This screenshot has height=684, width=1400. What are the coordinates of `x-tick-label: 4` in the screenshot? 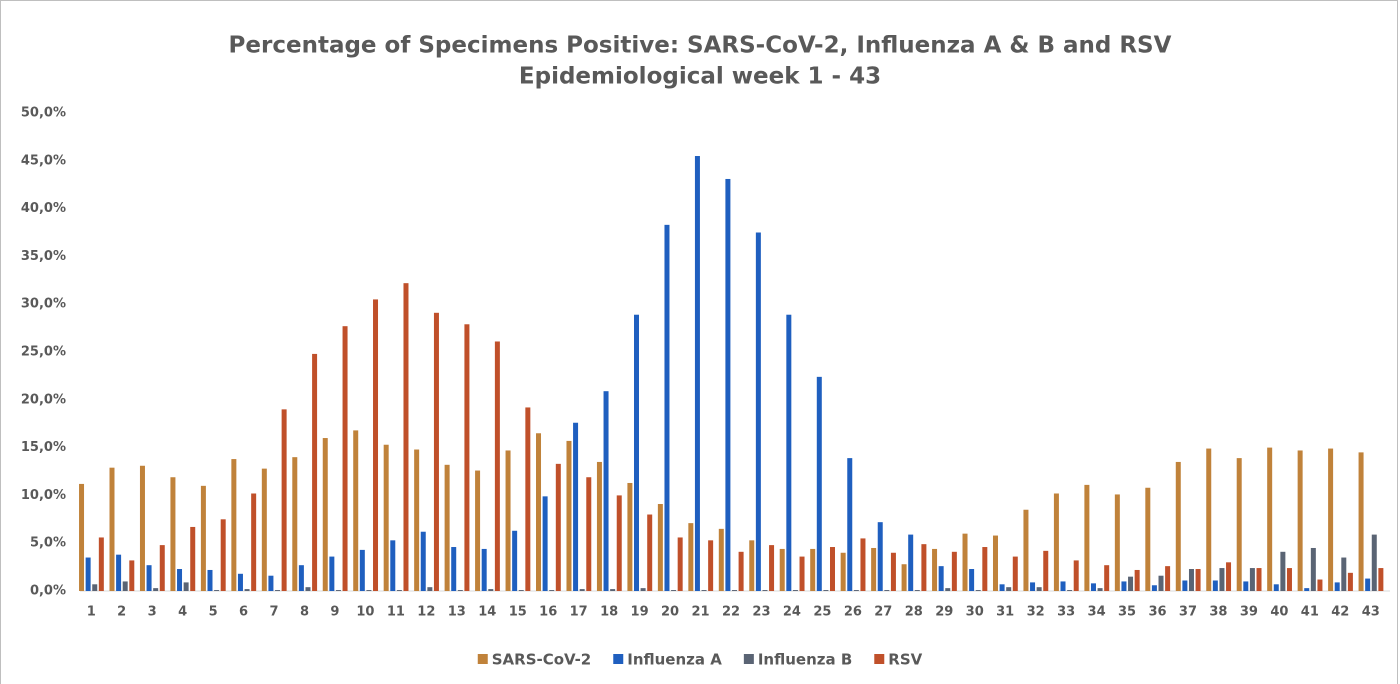 It's located at (182, 612).